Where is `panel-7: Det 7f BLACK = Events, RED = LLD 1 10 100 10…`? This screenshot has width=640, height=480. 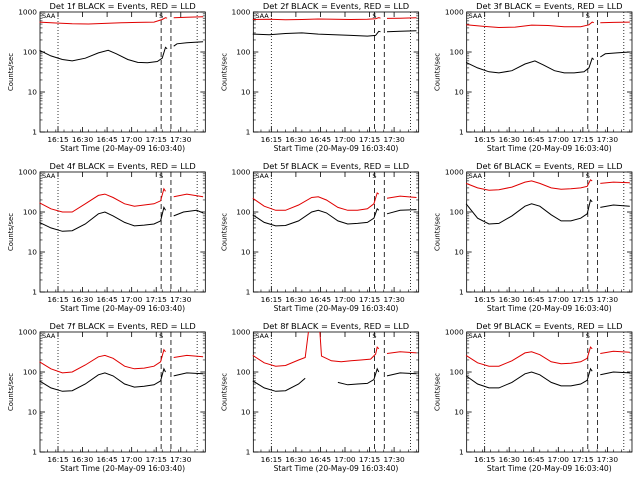 panel-7: Det 7f BLACK = Events, RED = LLD 1 10 100 10… is located at coordinates (106, 397).